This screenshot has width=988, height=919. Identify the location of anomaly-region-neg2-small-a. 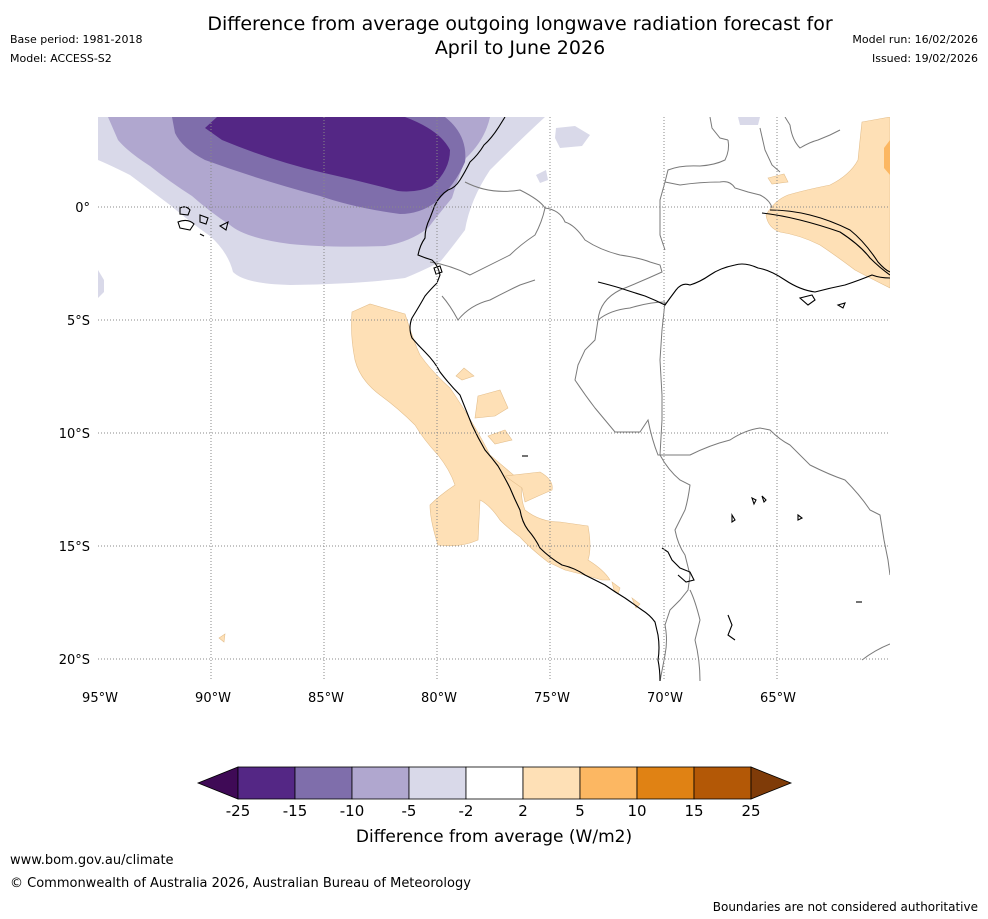
(572, 137).